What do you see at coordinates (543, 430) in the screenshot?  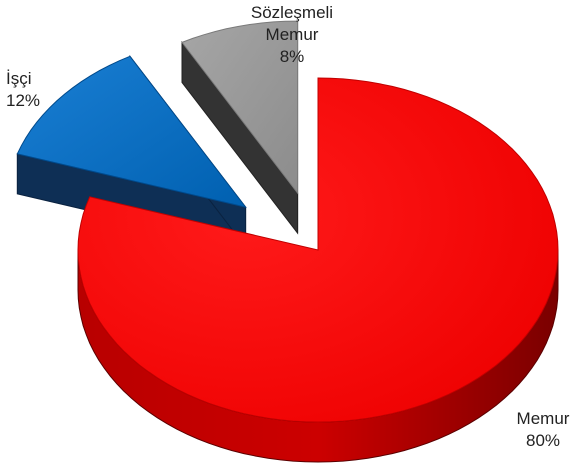 I see `slice-label-memur: Memur 80%` at bounding box center [543, 430].